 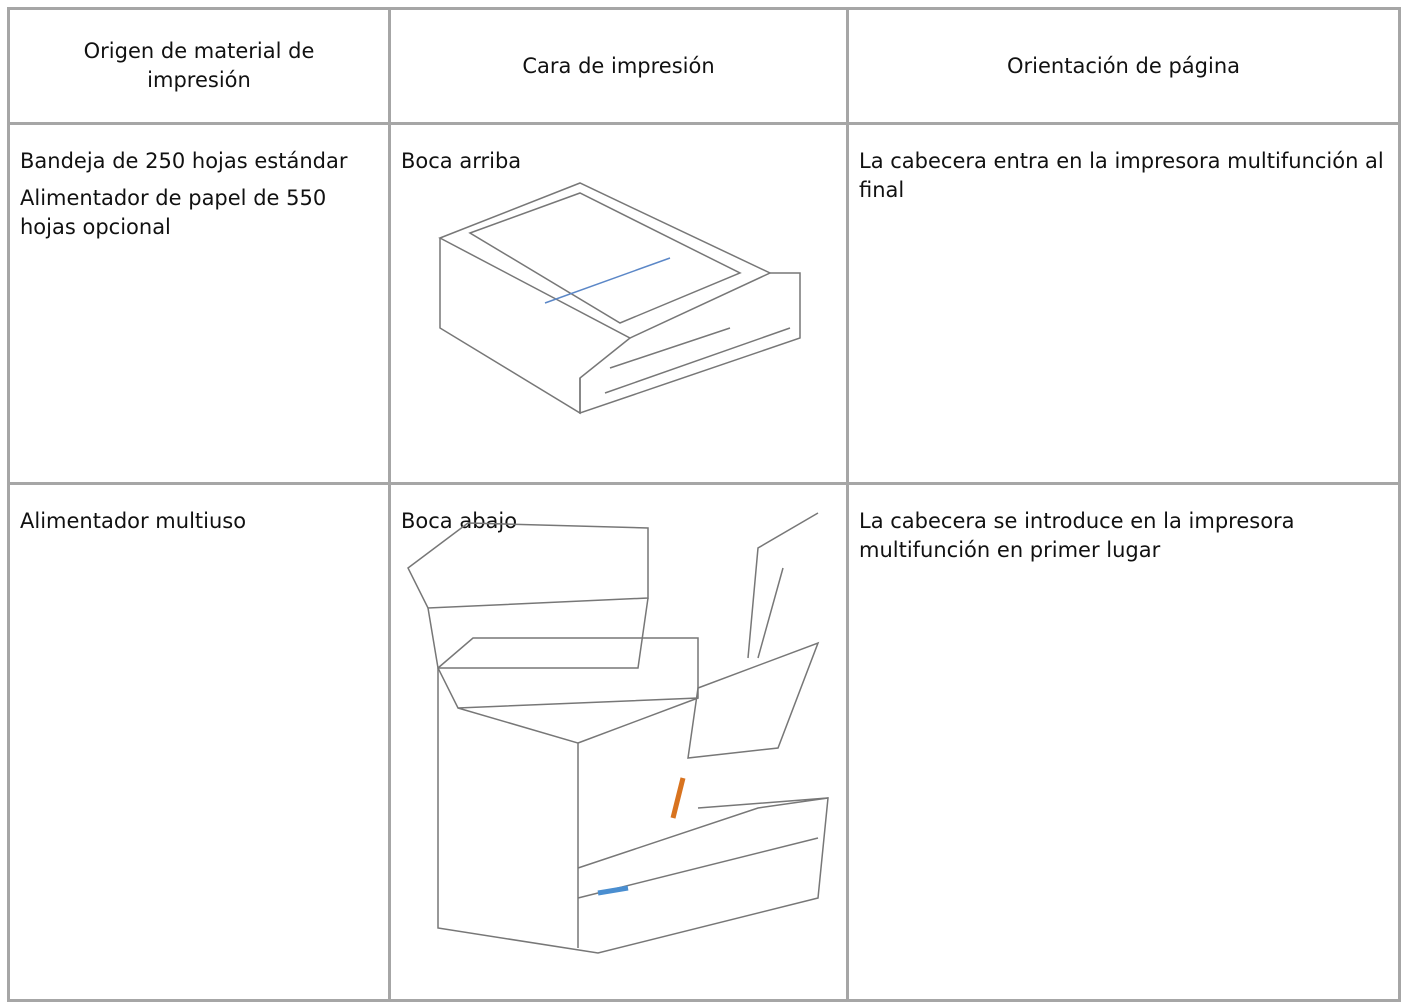 I want to click on tray-illustration, so click(x=619, y=298).